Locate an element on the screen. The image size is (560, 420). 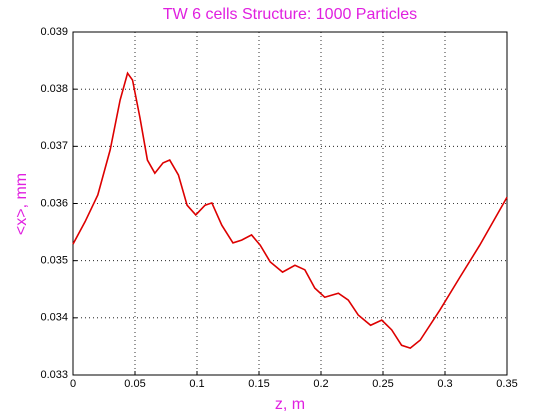
x-tick-label: 0.15 is located at coordinates (258, 384).